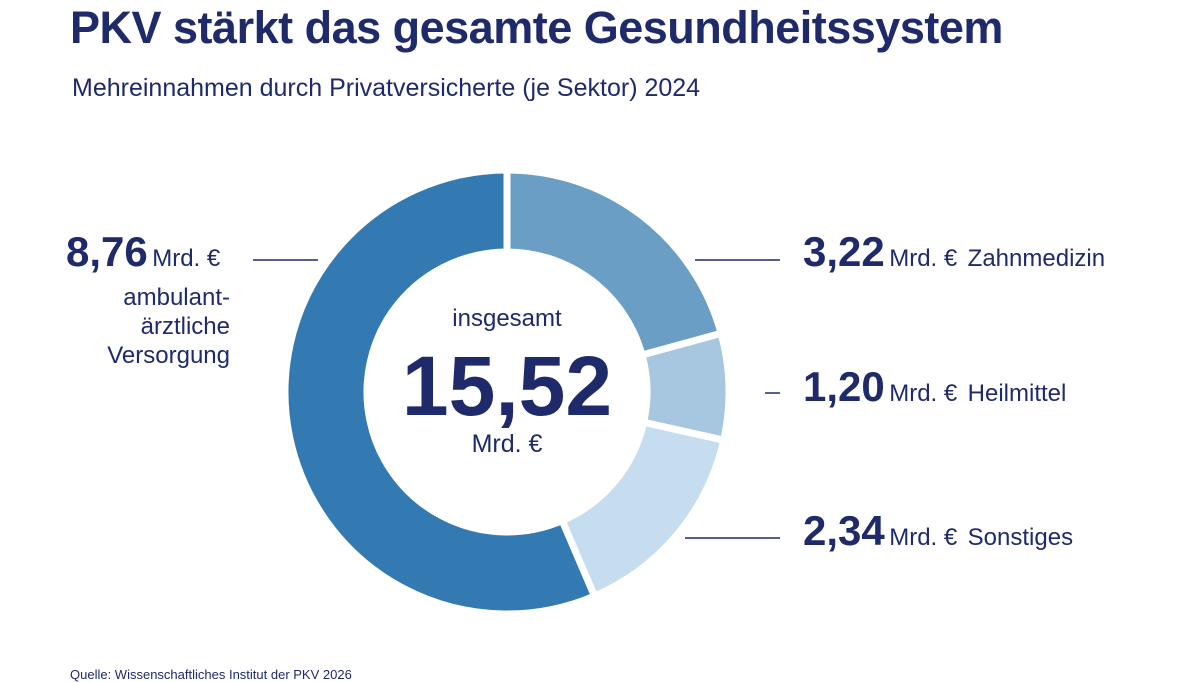 The height and width of the screenshot is (682, 1200). I want to click on center-value: 15,52, so click(507, 386).